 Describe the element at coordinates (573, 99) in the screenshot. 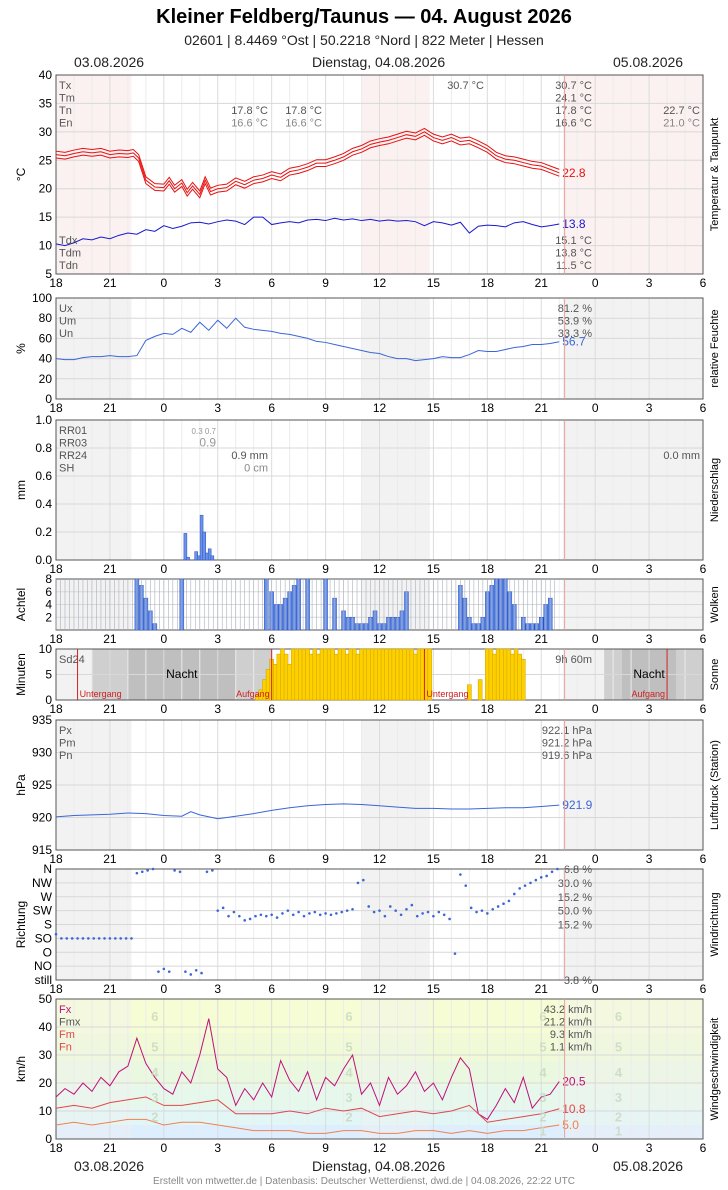

I see `stat-value: 24.1 °C` at that location.